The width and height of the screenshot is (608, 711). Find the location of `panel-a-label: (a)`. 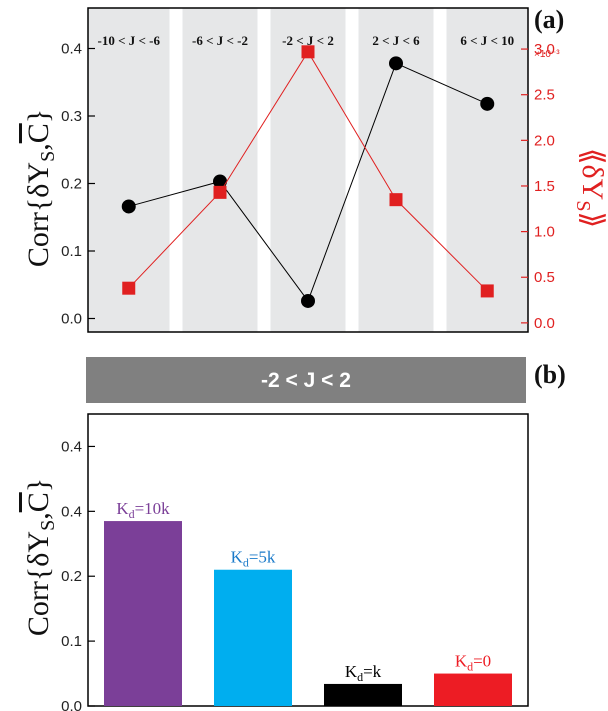

panel-a-label: (a) is located at coordinates (549, 19).